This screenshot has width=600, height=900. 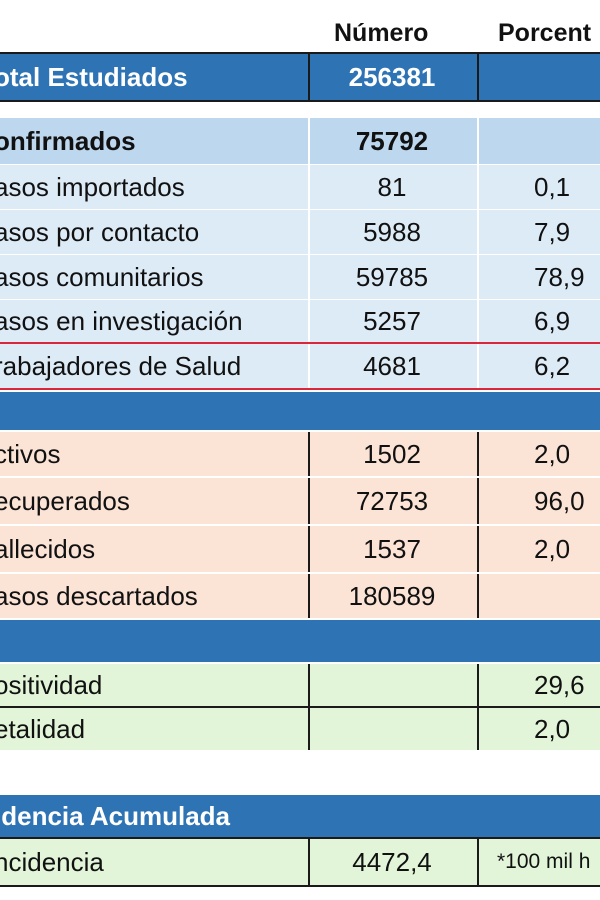 I want to click on row-label: asos importados, so click(x=92, y=186).